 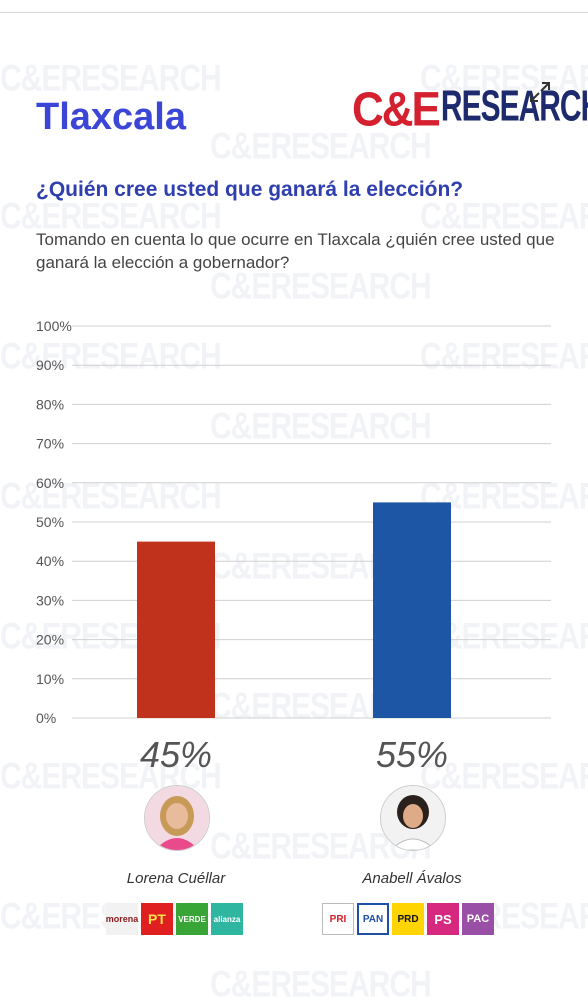 I want to click on y-tick-label: 70%, so click(x=50, y=444).